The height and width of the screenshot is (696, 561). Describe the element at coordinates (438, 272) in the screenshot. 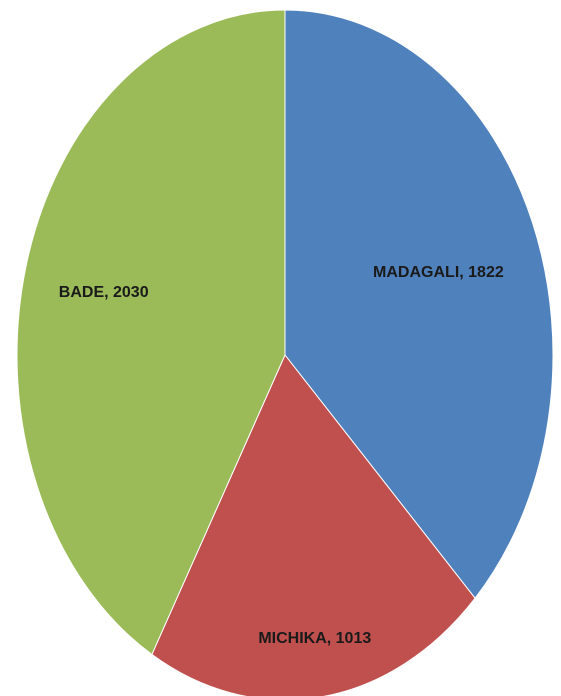

I see `data-label-madagali: MADAGALI, 1822` at that location.